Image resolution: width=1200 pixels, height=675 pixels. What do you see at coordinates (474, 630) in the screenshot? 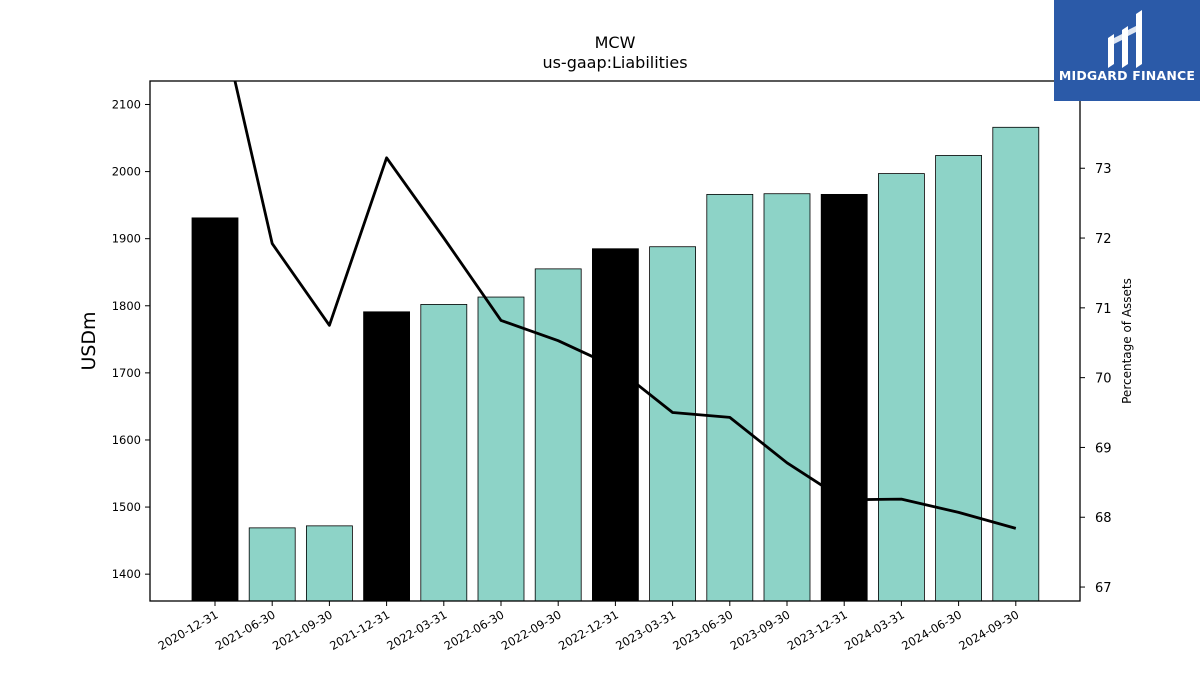
I see `x-tick-label: 2022-06-30` at bounding box center [474, 630].